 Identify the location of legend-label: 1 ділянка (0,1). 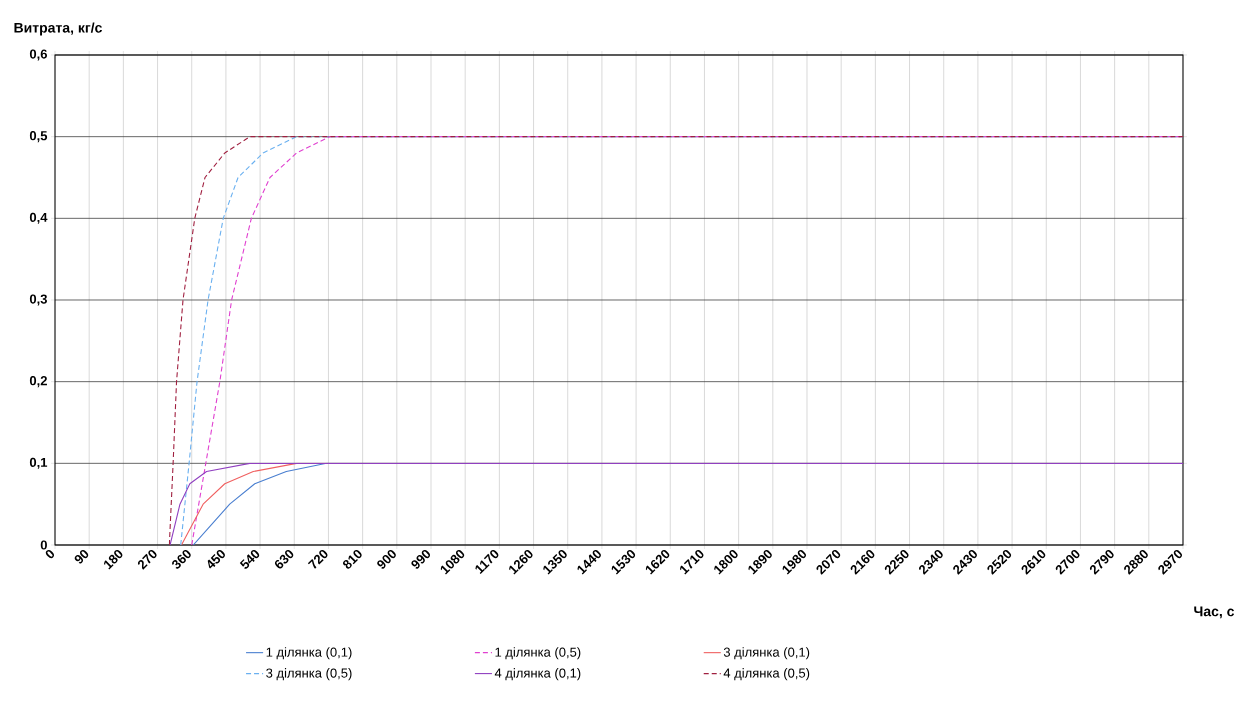
(309, 653).